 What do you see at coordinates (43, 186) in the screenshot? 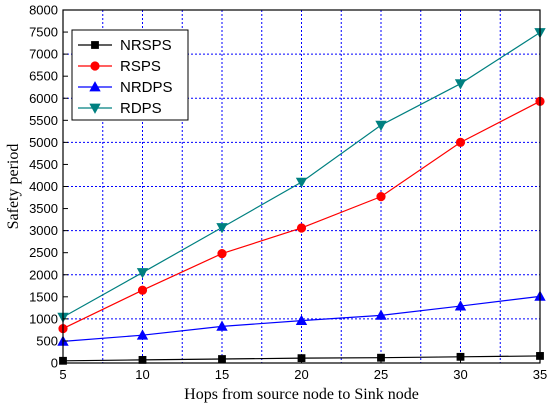
I see `y-tick-label: 4000` at bounding box center [43, 186].